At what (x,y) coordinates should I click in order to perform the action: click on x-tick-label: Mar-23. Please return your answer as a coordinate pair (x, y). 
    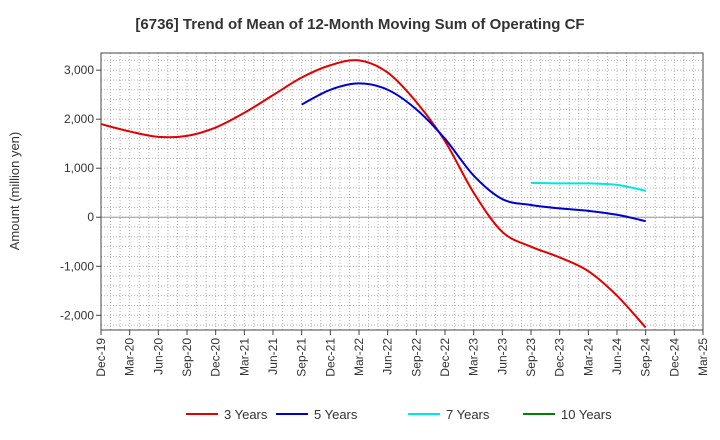
    Looking at the image, I should click on (474, 357).